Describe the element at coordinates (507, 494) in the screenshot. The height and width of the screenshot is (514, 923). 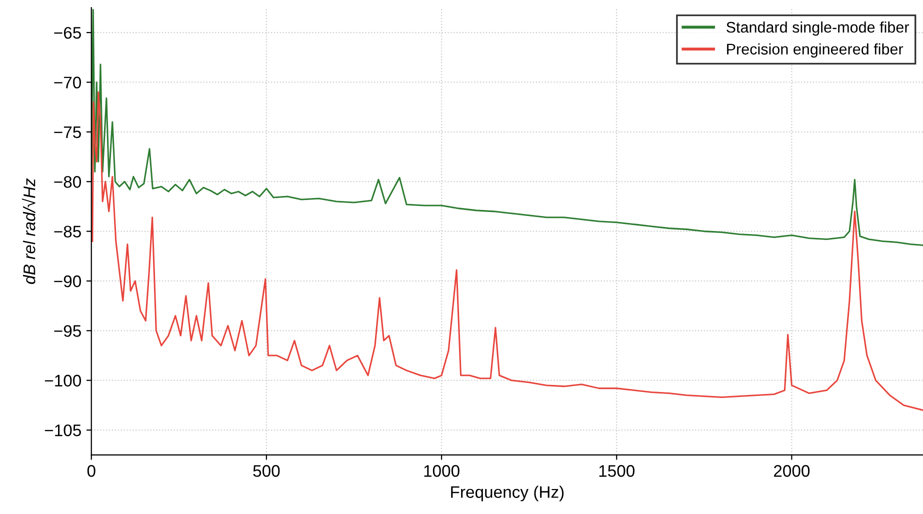
I see `x-axis-title: Frequency (Hz)` at that location.